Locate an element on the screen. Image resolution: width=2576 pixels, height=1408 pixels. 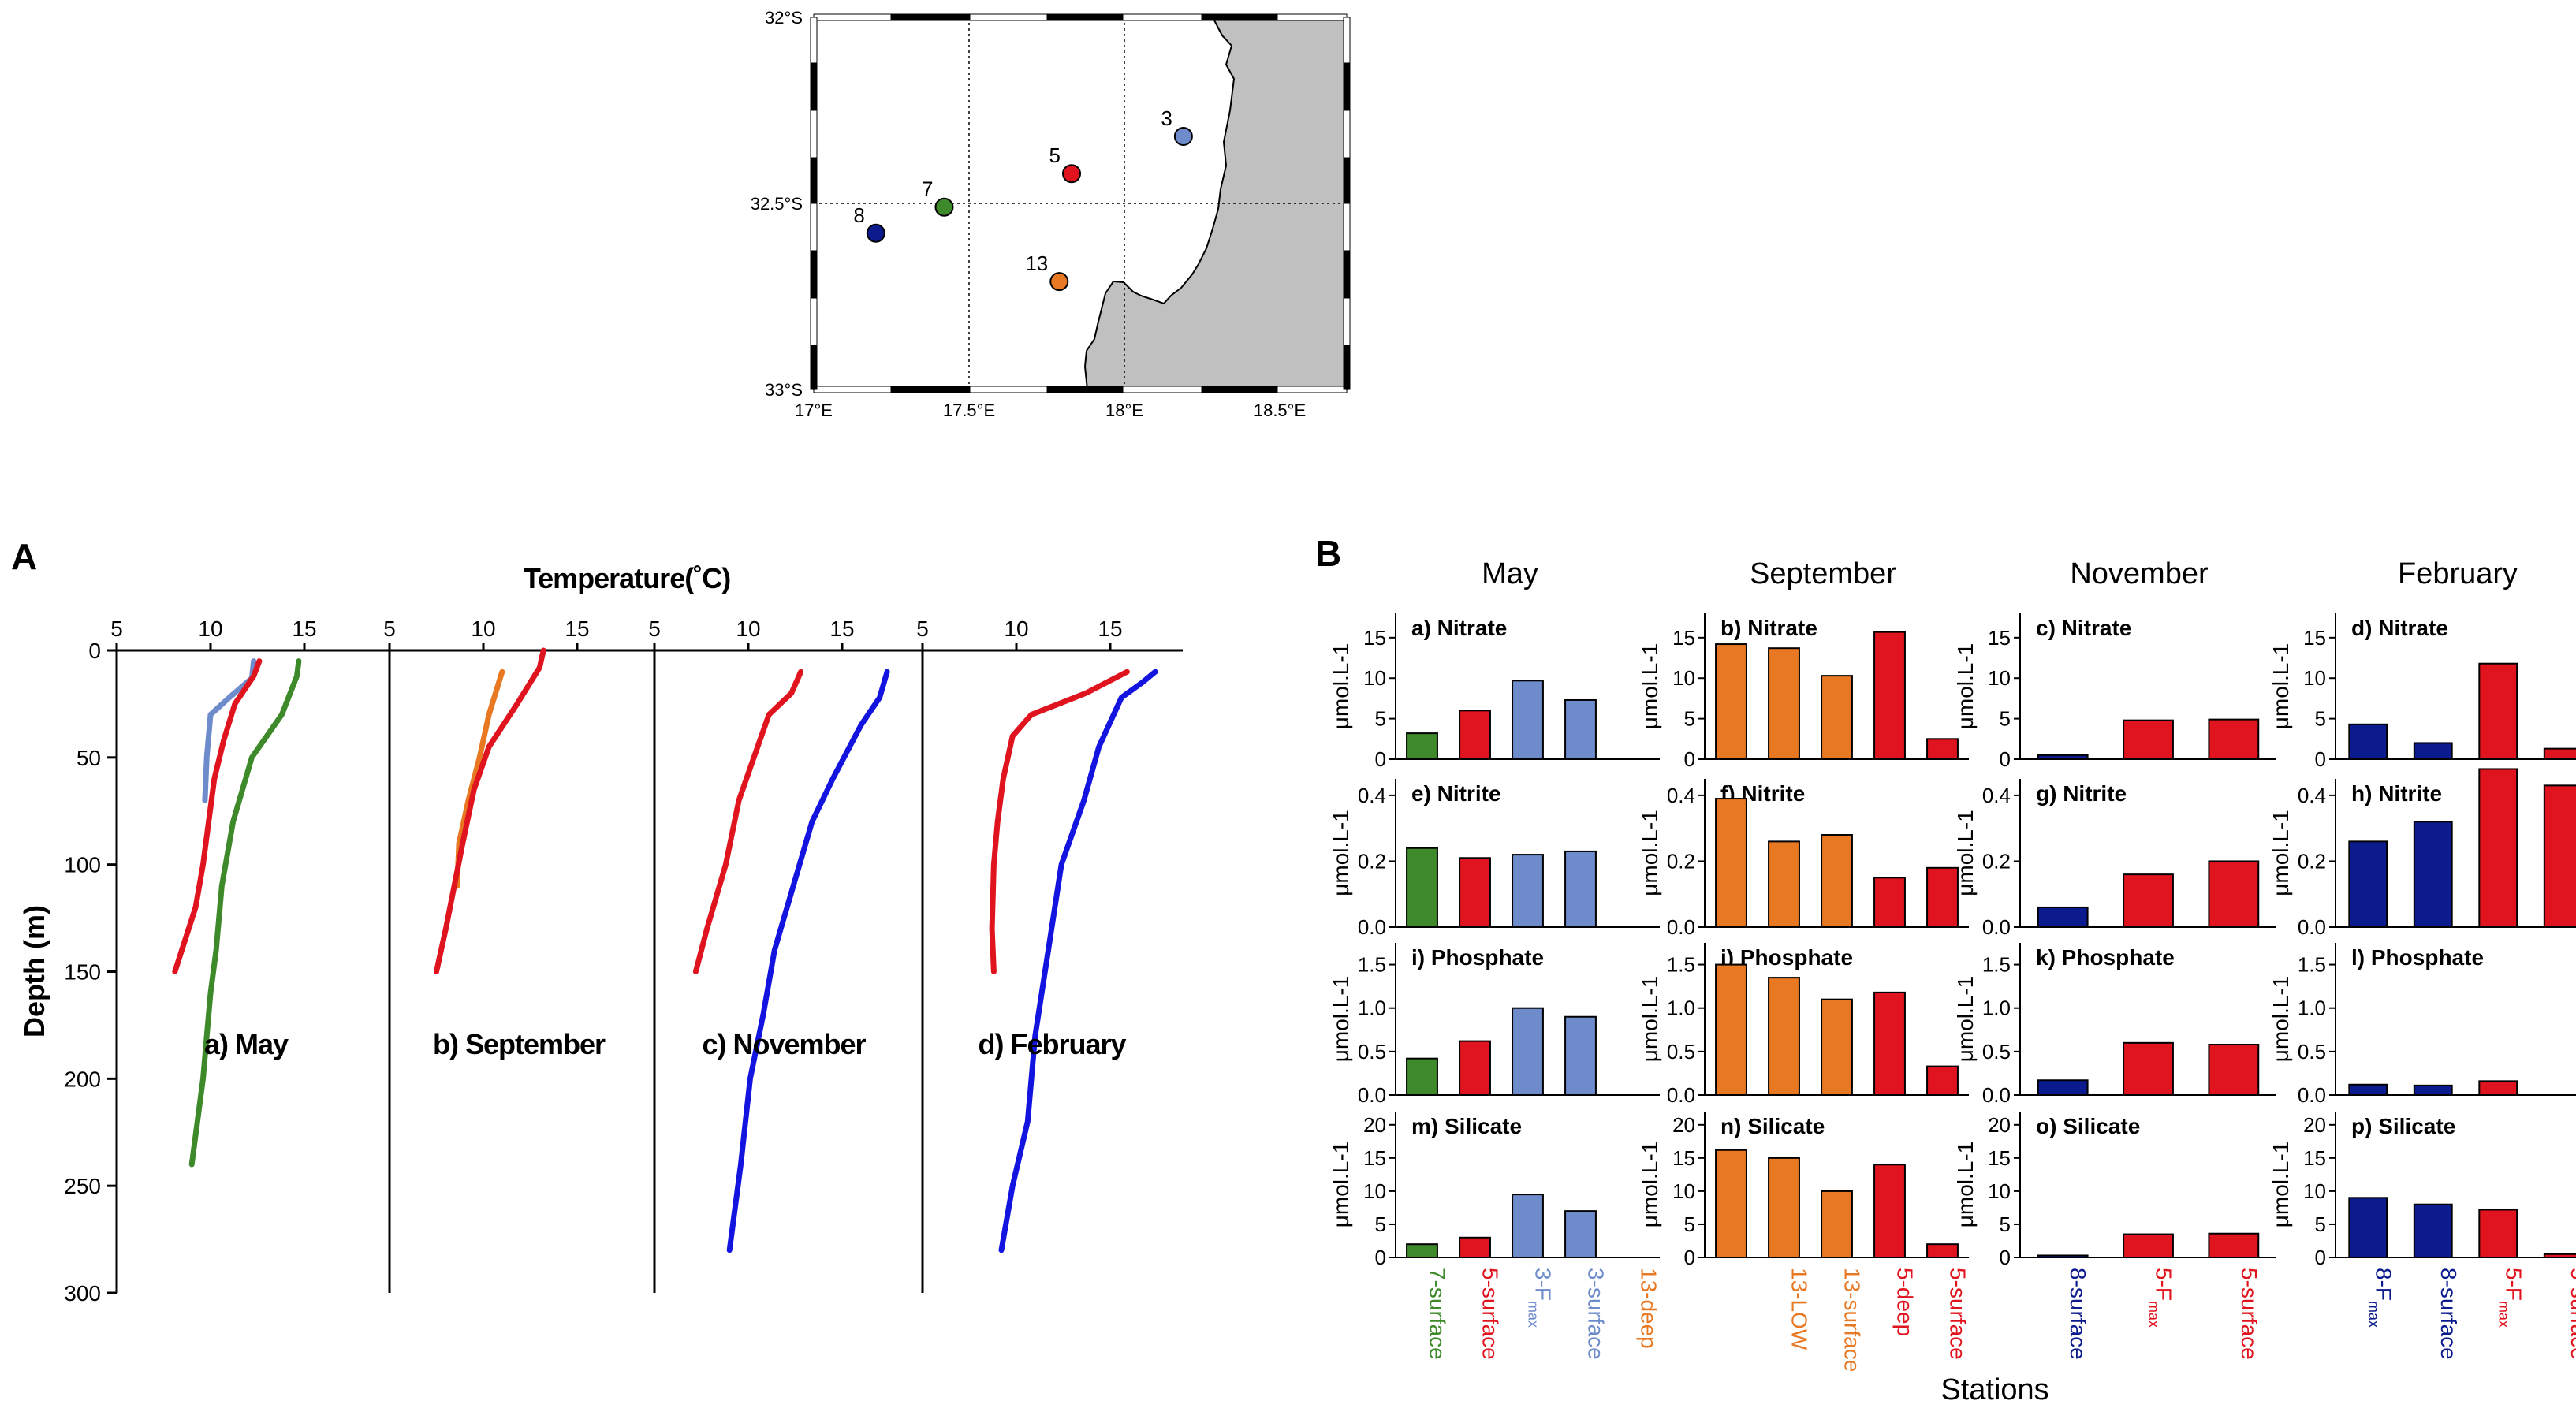
category-label-text: 8-surface is located at coordinates (2078, 1314).